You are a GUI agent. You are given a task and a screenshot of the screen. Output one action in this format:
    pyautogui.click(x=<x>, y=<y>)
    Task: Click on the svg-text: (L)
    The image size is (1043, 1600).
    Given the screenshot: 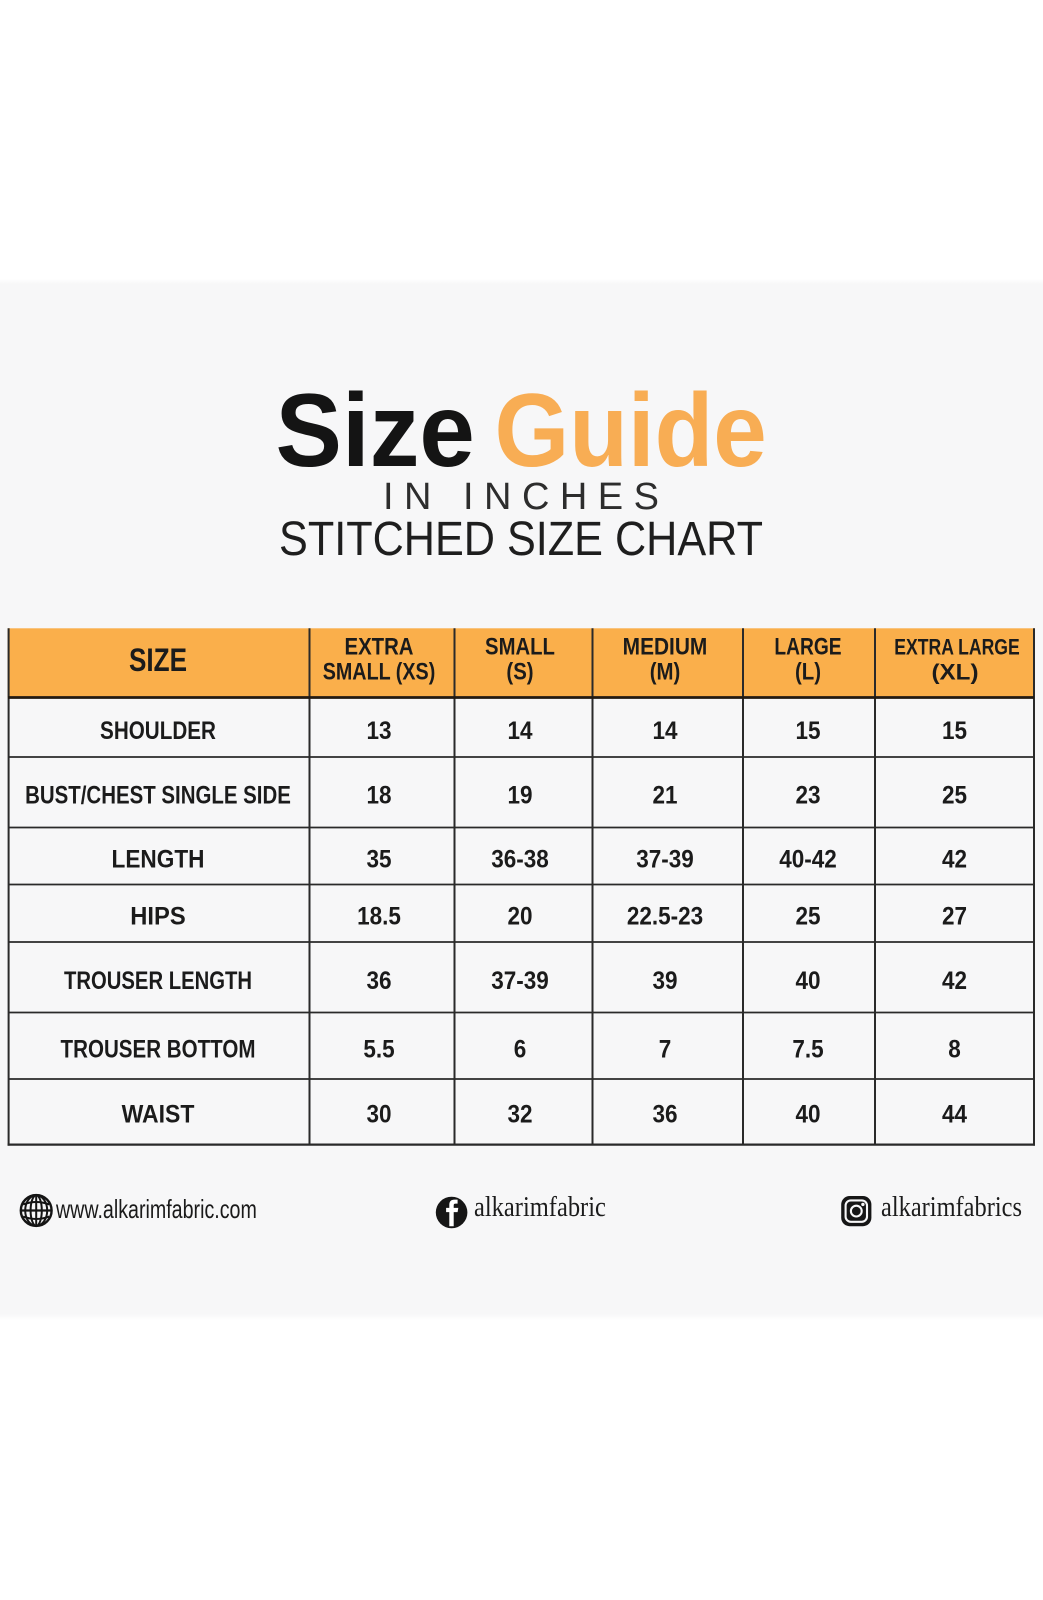 What is the action you would take?
    pyautogui.click(x=808, y=671)
    